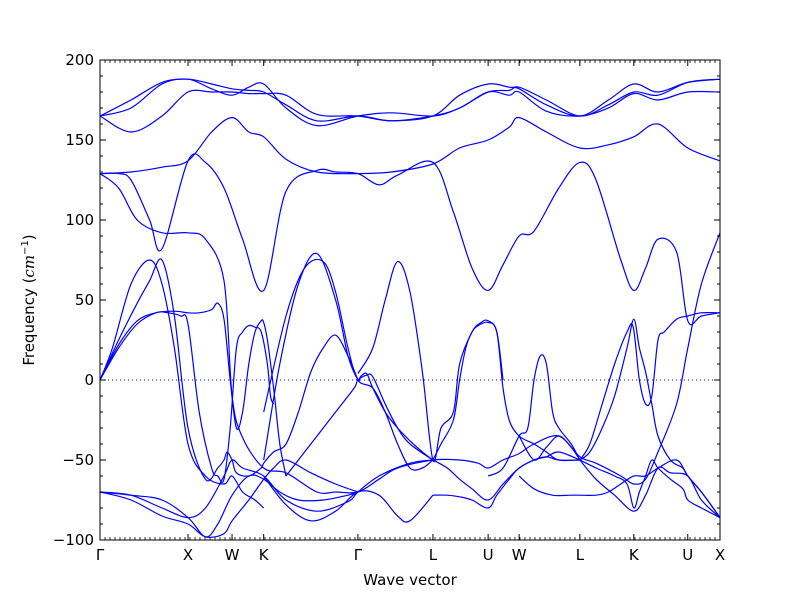  I want to click on x-axis-label: Wave vector, so click(410, 580).